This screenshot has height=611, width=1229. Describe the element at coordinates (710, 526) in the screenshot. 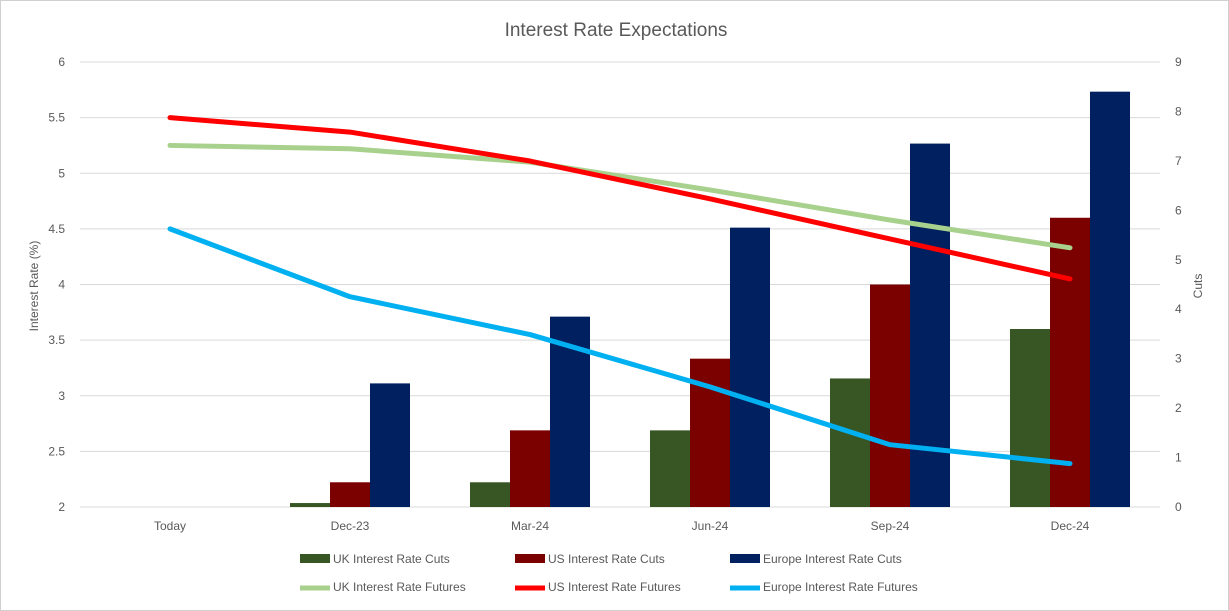

I see `x-tick-label: Jun-24` at that location.